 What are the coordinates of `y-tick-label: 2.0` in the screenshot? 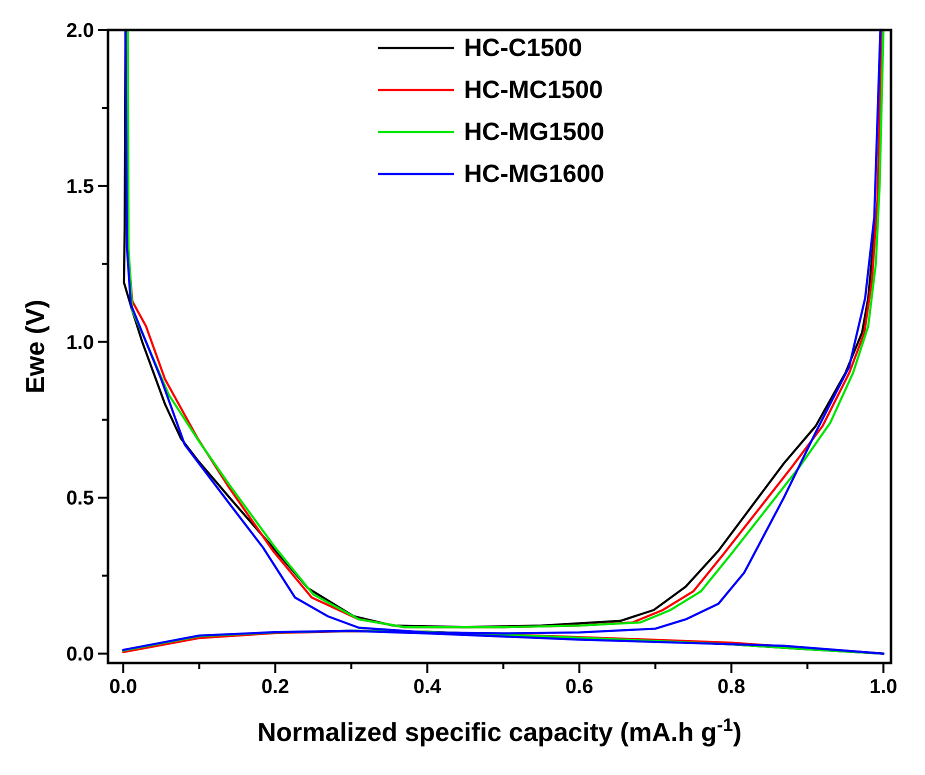 It's located at (80, 31).